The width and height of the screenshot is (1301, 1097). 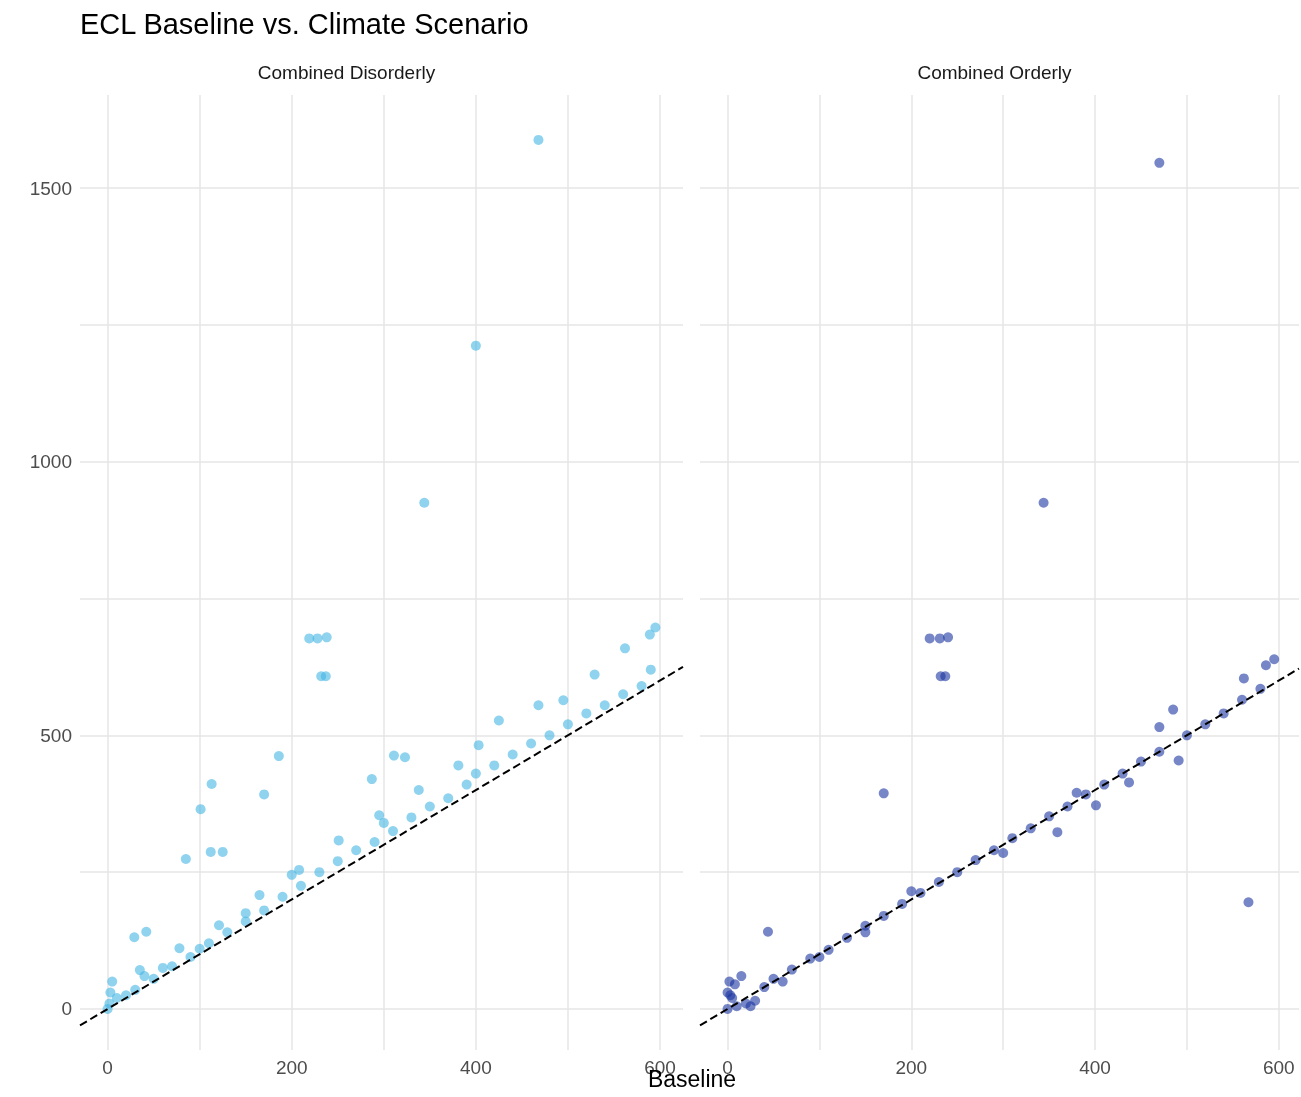 What do you see at coordinates (50, 462) in the screenshot?
I see `y-tick-label: 1000` at bounding box center [50, 462].